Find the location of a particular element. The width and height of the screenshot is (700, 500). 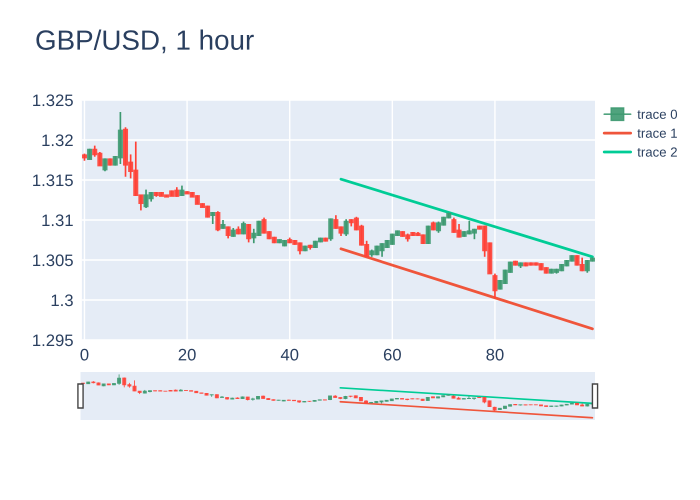

y-tick-label: 1.295 is located at coordinates (53, 340).